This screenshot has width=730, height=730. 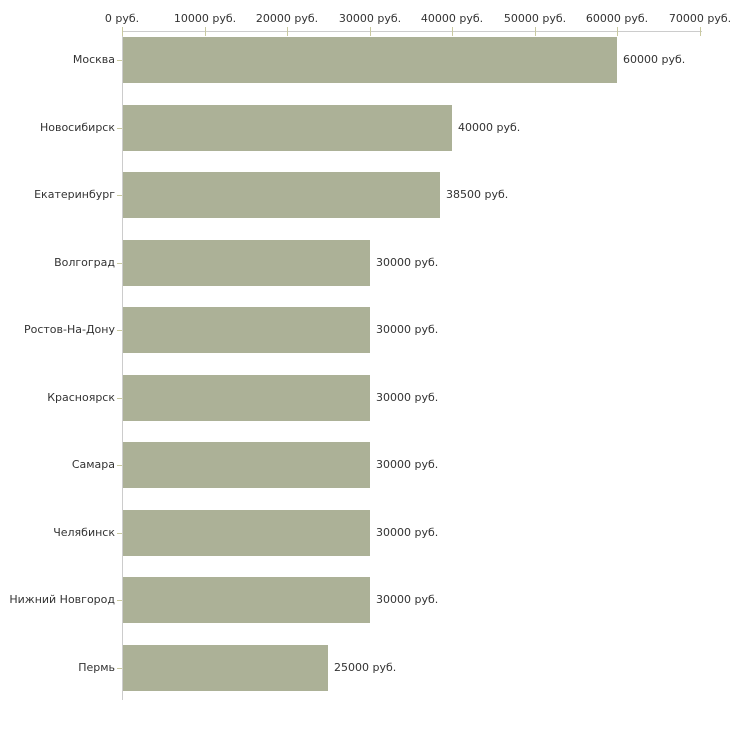 I want to click on category-label: Нижний Новгород, so click(x=62, y=599).